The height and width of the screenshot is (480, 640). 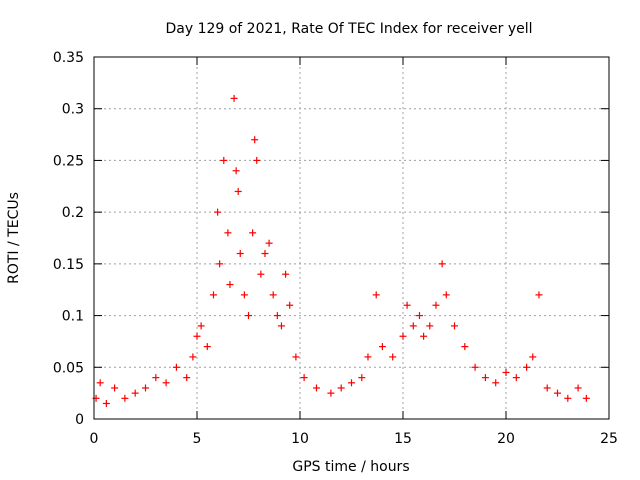 I want to click on y-tick-label: 0.35, so click(x=68, y=58).